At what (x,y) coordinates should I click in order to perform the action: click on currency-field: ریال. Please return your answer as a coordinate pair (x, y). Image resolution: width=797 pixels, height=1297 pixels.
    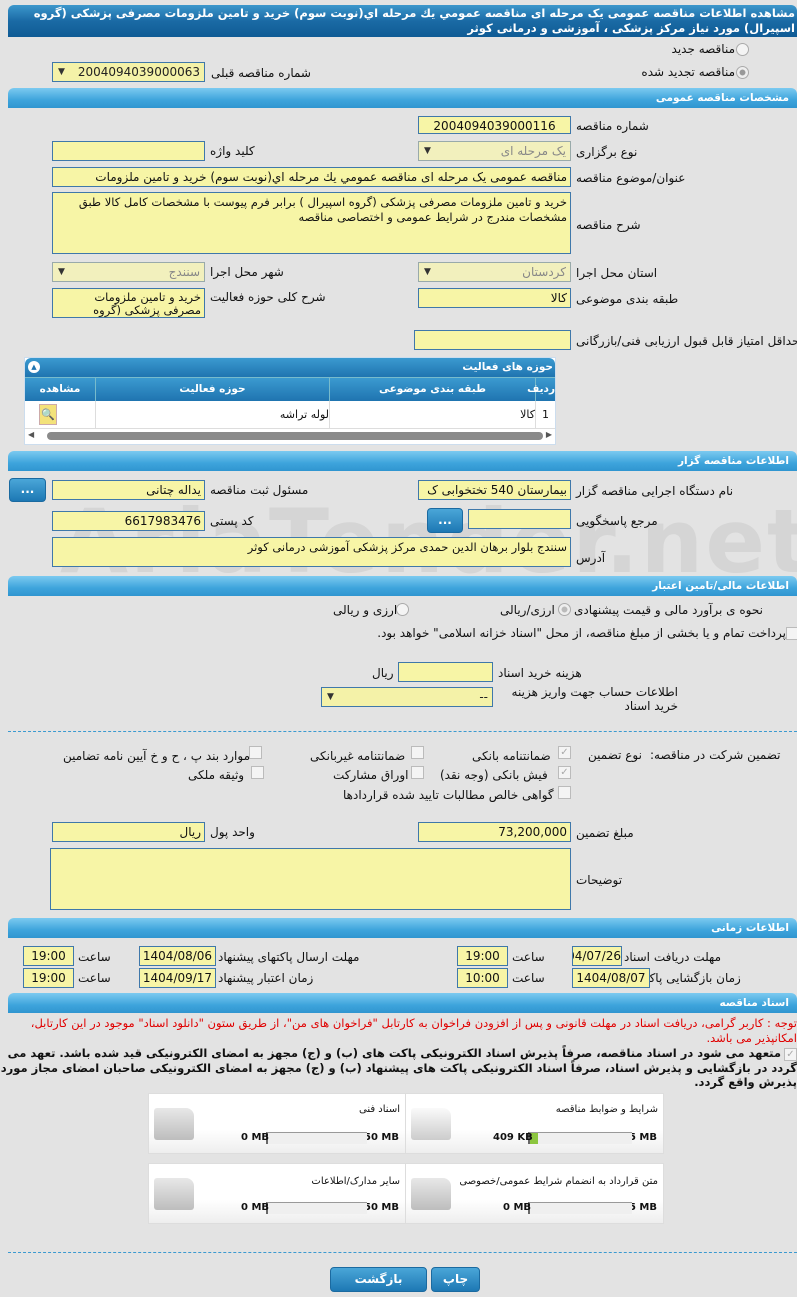
    Looking at the image, I should click on (128, 832).